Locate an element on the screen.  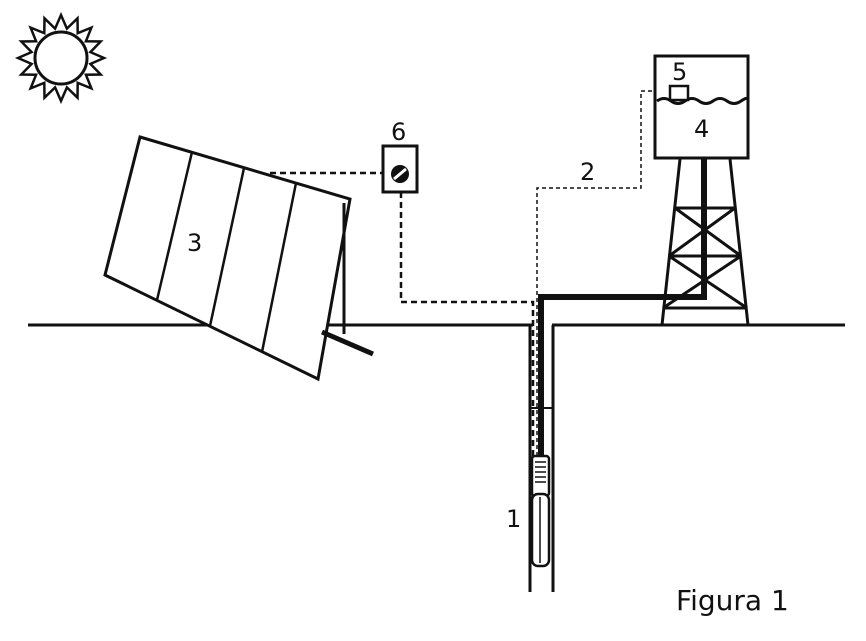
power-cable is located at coordinates (467, 324).